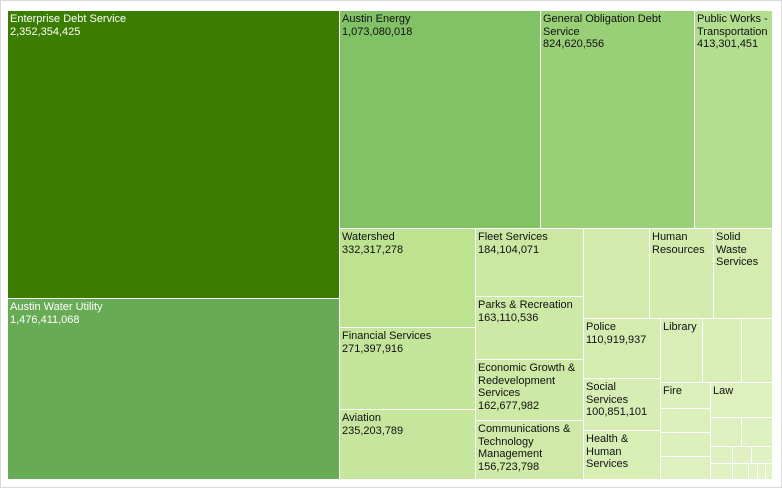 The width and height of the screenshot is (782, 488). I want to click on tile-value: 162,677,982, so click(509, 405).